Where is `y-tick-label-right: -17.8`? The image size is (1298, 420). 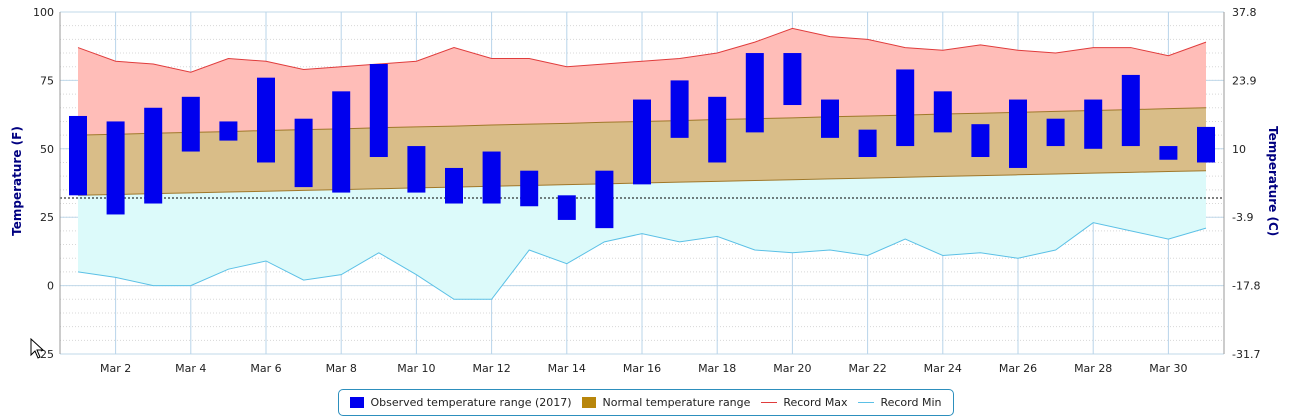
y-tick-label-right: -17.8 is located at coordinates (1246, 286).